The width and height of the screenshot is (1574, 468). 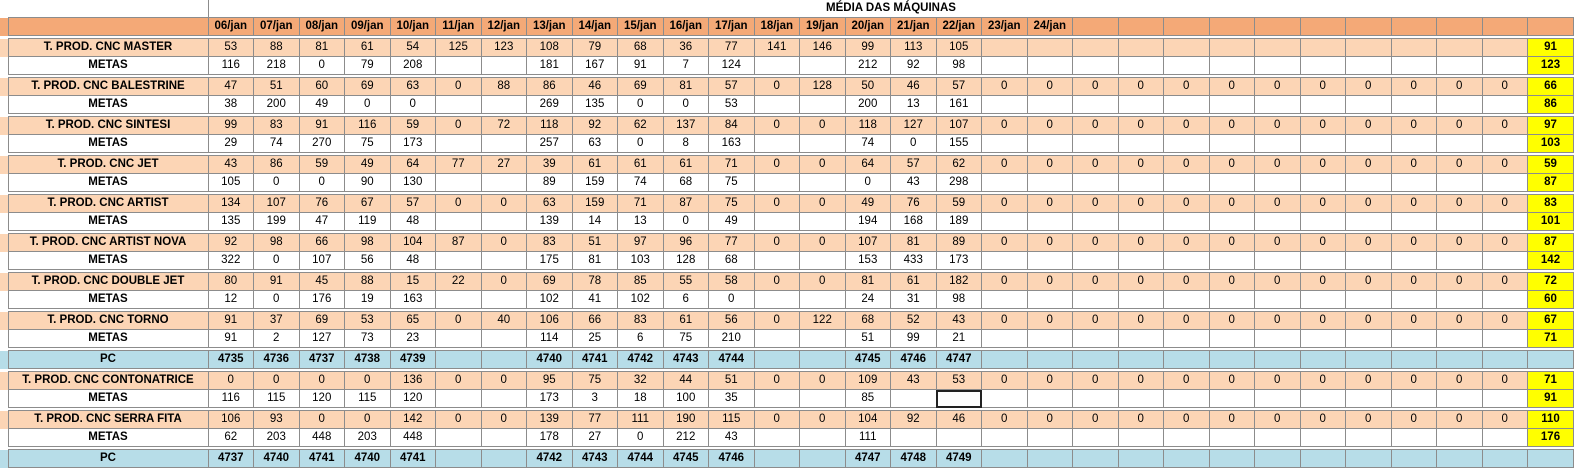 I want to click on target-value: 116, so click(x=230, y=65).